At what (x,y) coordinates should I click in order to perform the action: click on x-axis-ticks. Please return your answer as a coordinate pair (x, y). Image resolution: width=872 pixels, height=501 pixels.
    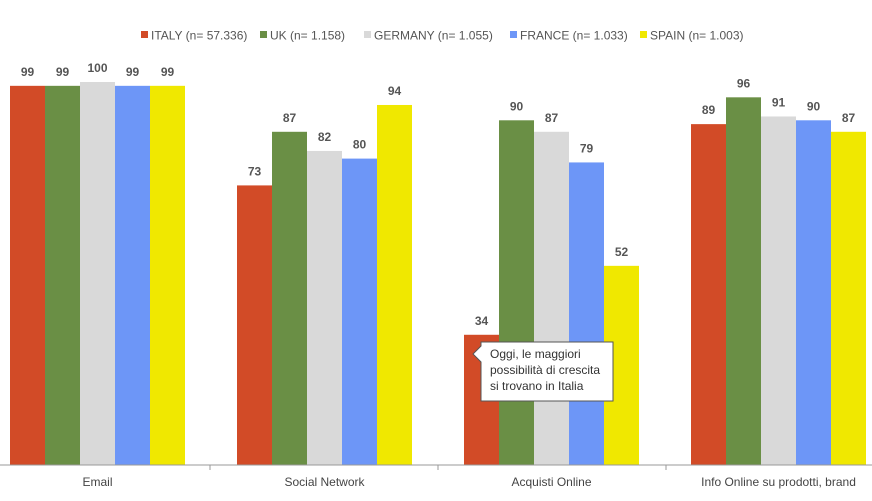
    Looking at the image, I should click on (438, 467).